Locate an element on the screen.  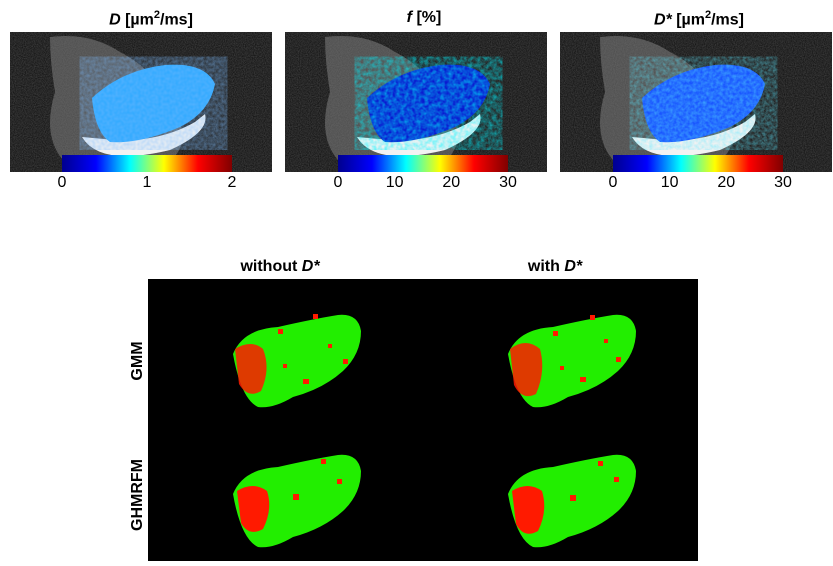
colorbar-f is located at coordinates (423, 163).